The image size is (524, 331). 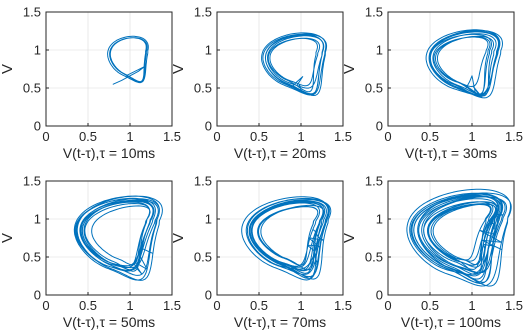 What do you see at coordinates (109, 153) in the screenshot?
I see `x-axis-label: V(t-τ),τ = 10ms` at bounding box center [109, 153].